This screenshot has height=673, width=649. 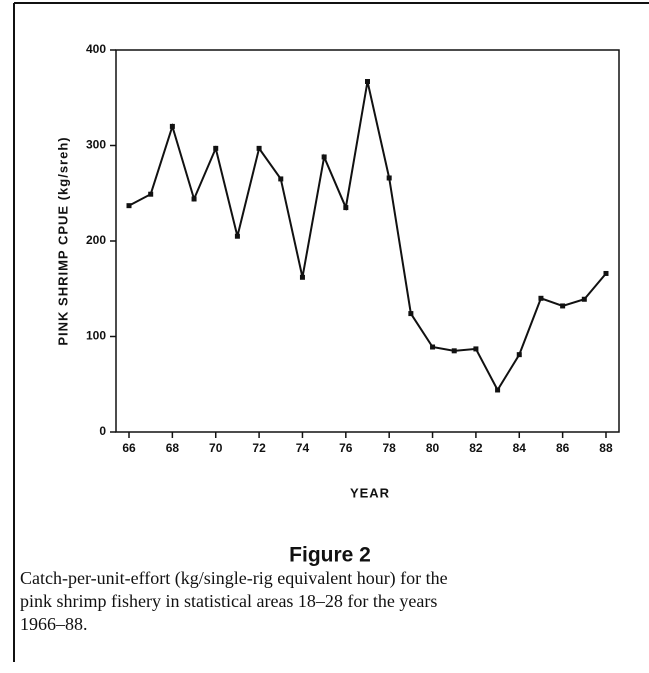 What do you see at coordinates (433, 448) in the screenshot?
I see `x-tick-label: 80` at bounding box center [433, 448].